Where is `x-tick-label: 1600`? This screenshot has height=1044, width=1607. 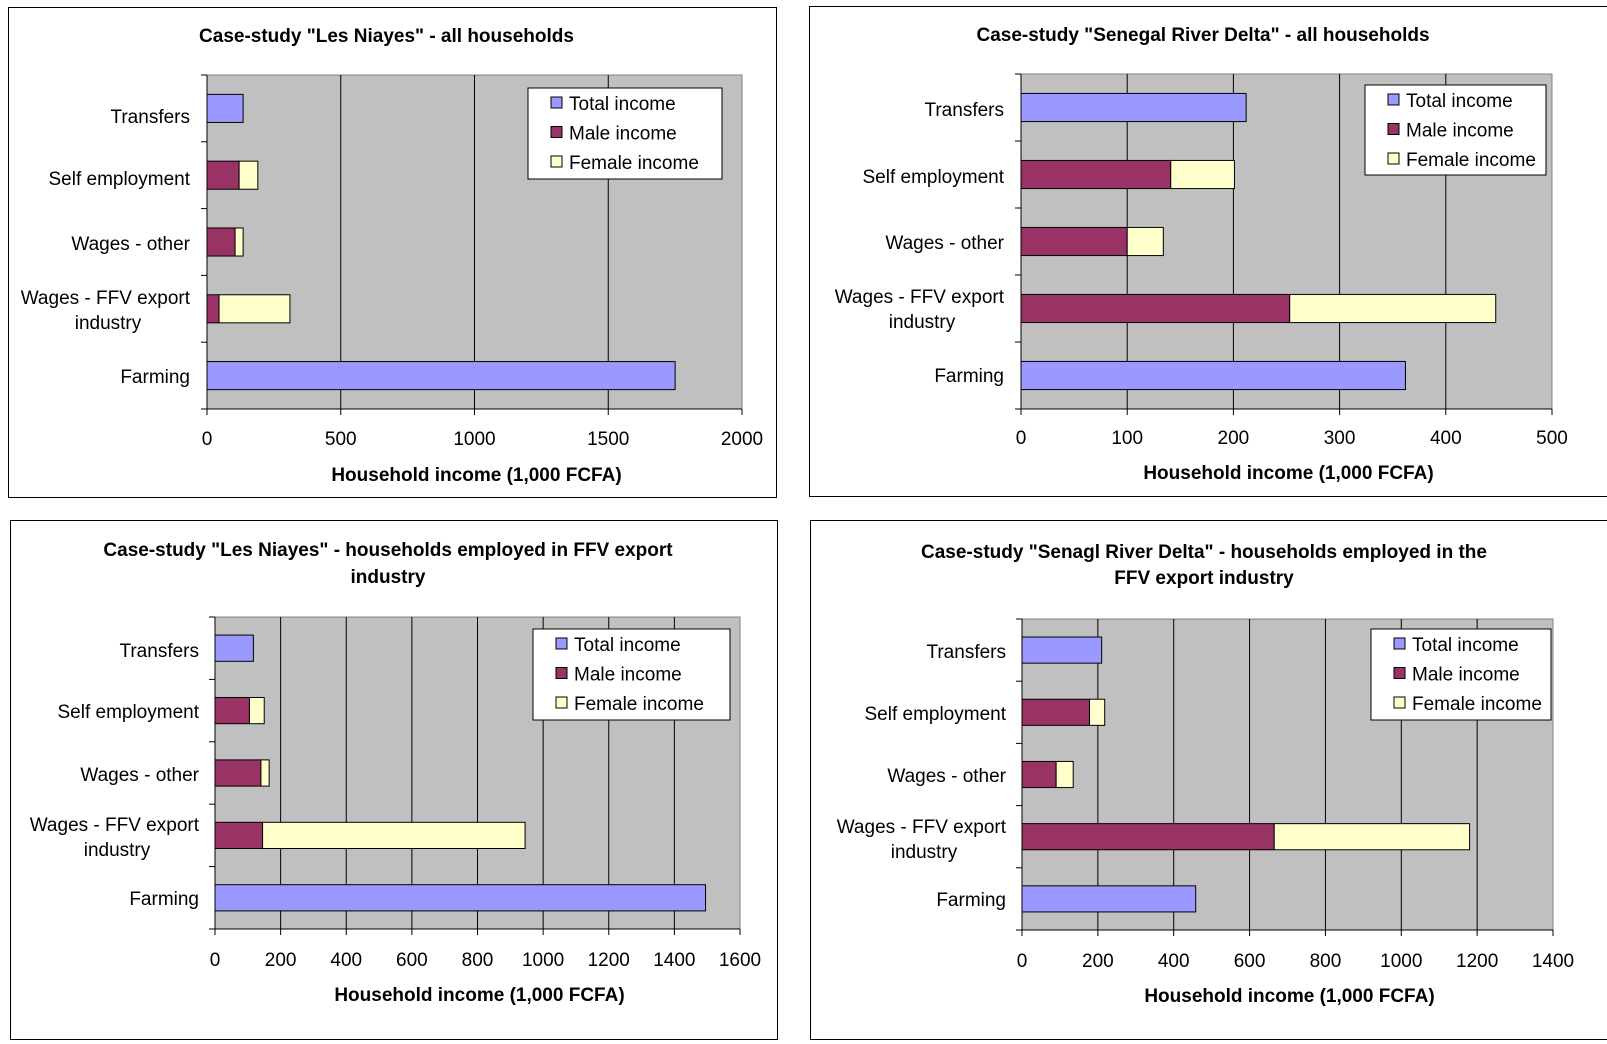 x-tick-label: 1600 is located at coordinates (740, 960).